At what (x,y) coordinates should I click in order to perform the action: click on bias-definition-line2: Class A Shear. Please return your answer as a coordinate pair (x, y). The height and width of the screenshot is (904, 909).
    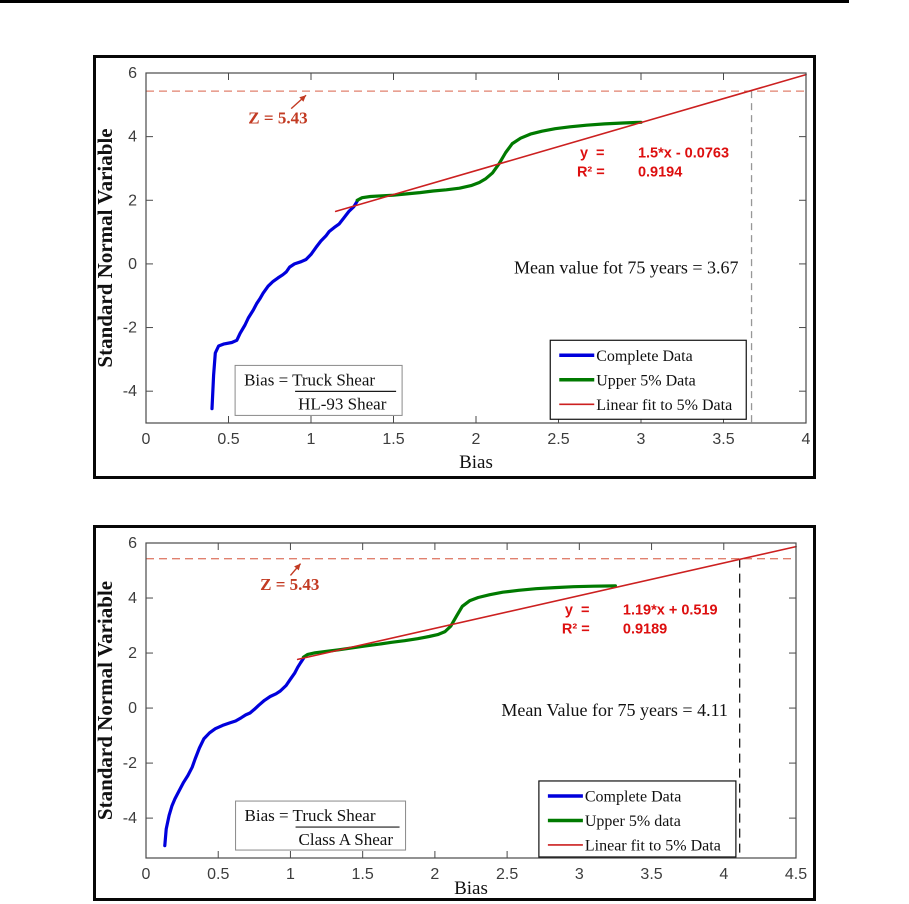
    Looking at the image, I should click on (346, 839).